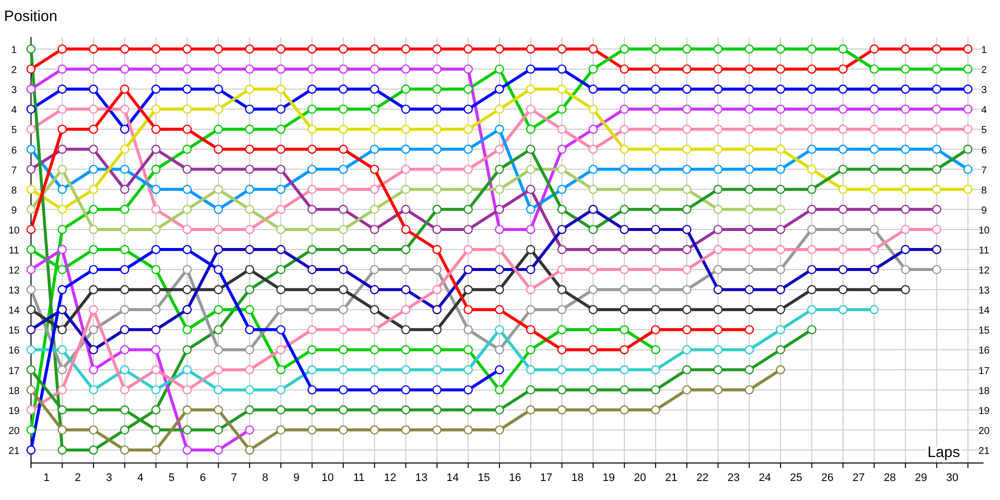  Describe the element at coordinates (984, 291) in the screenshot. I see `y2-tick-label: 13` at that location.